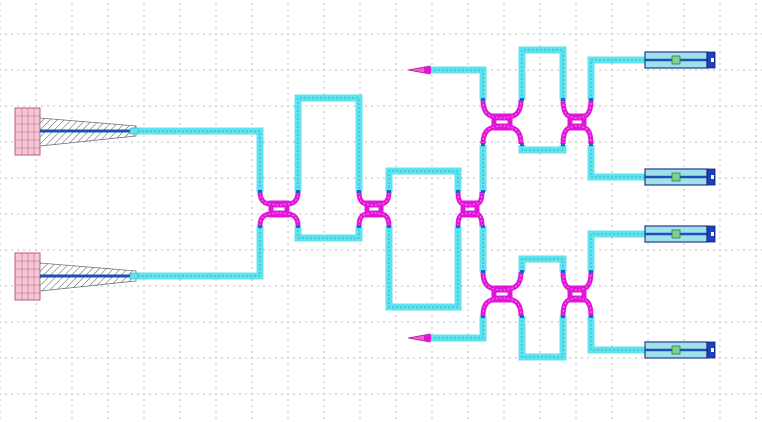 The width and height of the screenshot is (762, 422). Describe the element at coordinates (419, 70) in the screenshot. I see `terminator-top` at that location.